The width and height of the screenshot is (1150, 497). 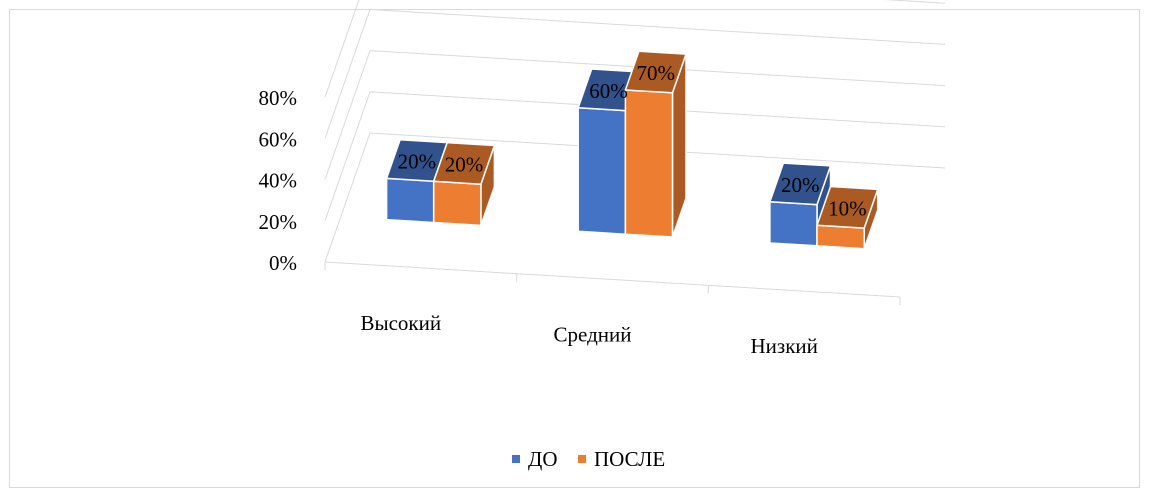 What do you see at coordinates (612, 279) in the screenshot?
I see `x-axis-line` at bounding box center [612, 279].